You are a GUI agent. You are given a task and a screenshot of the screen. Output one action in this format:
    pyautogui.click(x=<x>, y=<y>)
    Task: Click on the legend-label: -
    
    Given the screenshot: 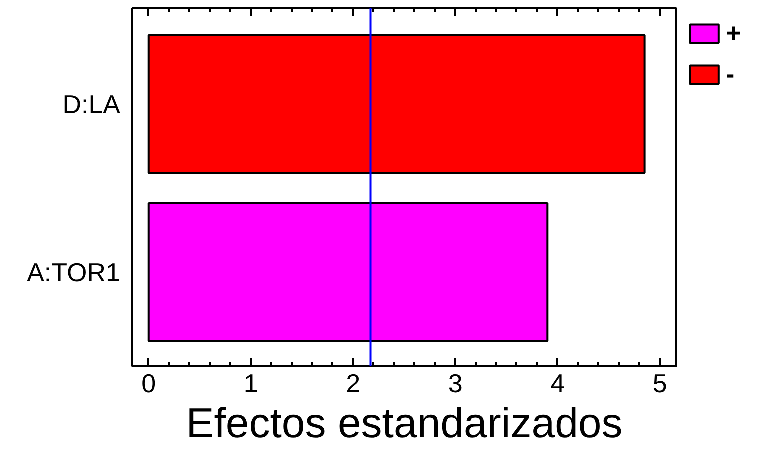 What is the action you would take?
    pyautogui.click(x=731, y=74)
    